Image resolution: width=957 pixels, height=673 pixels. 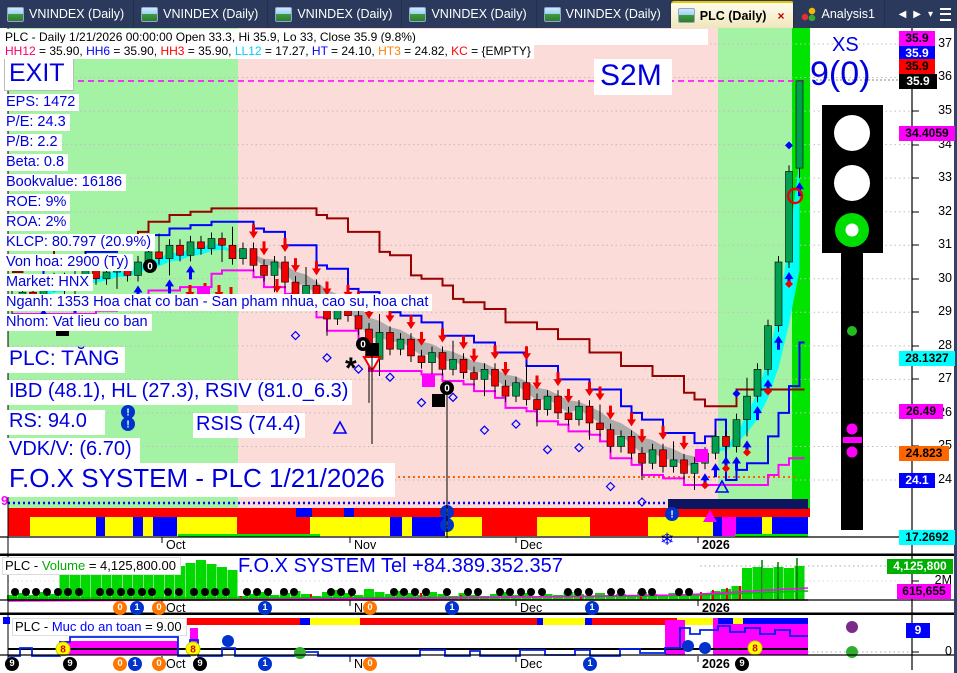 I want to click on price-tick-36: 36, so click(x=945, y=76).